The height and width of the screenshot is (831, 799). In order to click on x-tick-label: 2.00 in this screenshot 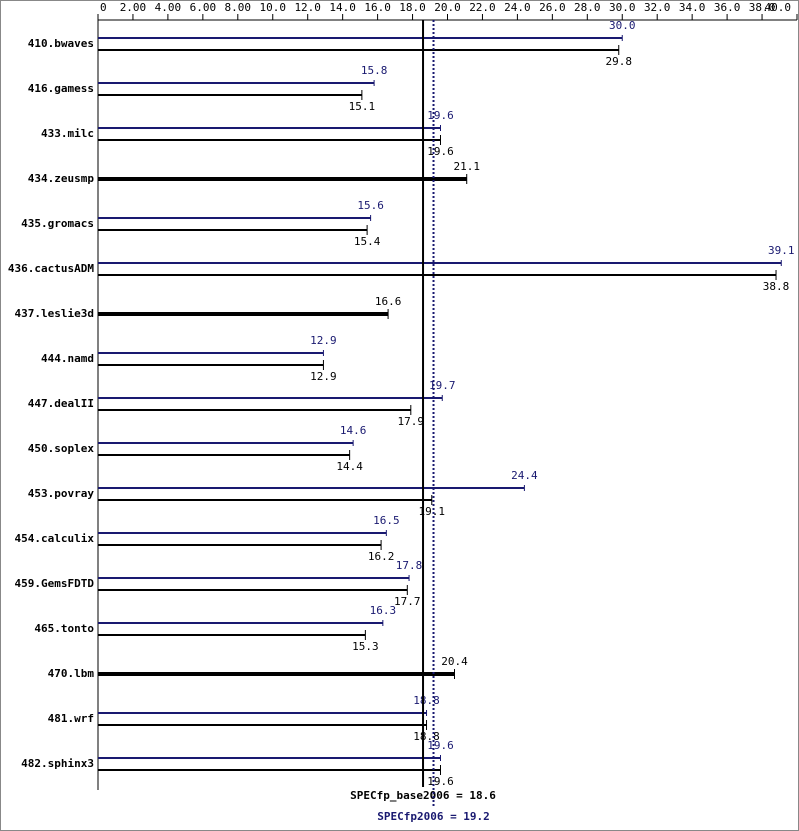, I will do `click(133, 7)`.